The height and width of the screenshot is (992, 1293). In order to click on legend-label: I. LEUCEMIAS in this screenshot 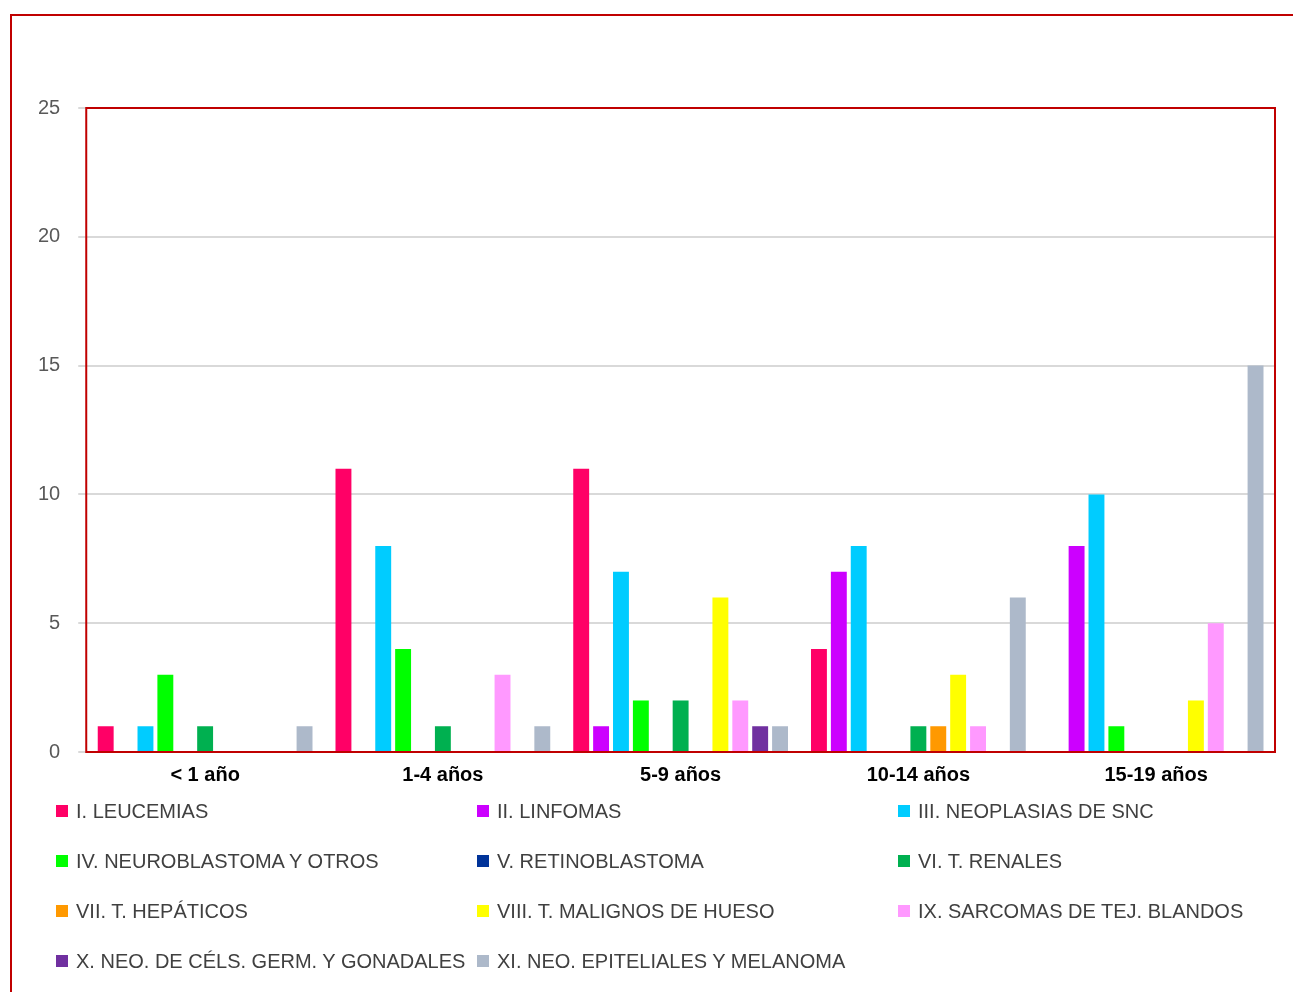, I will do `click(142, 811)`.